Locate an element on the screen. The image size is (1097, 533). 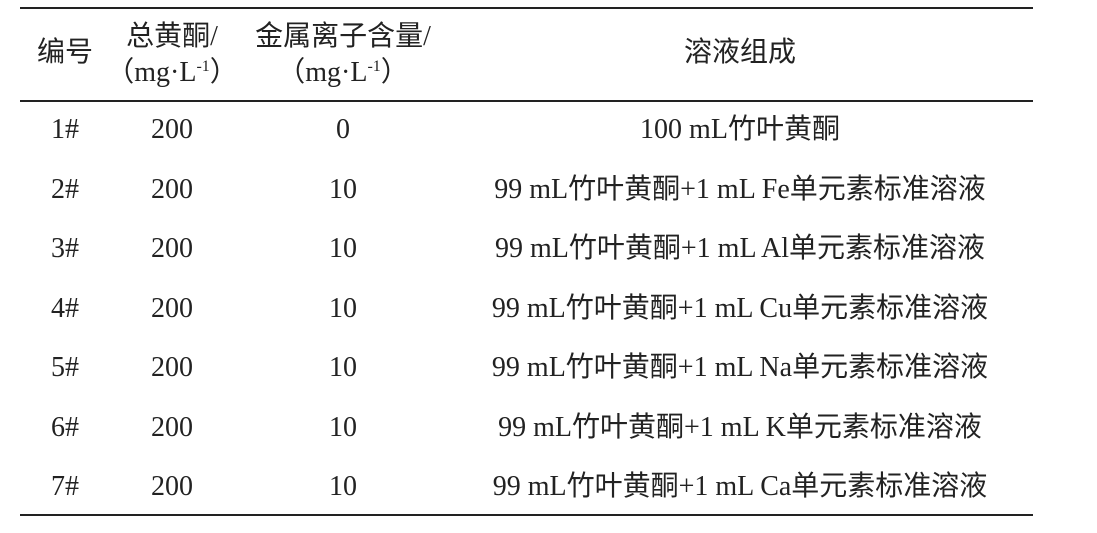
table-cell: 5# is located at coordinates (65, 367).